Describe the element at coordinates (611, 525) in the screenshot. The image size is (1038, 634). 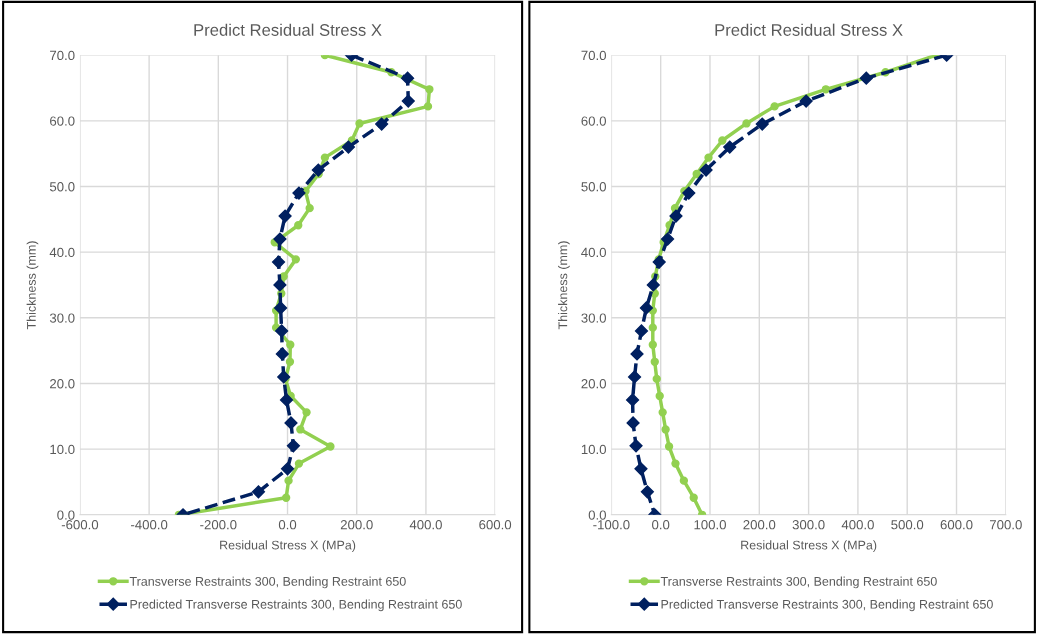
I see `x-tick-label: -100.0` at that location.